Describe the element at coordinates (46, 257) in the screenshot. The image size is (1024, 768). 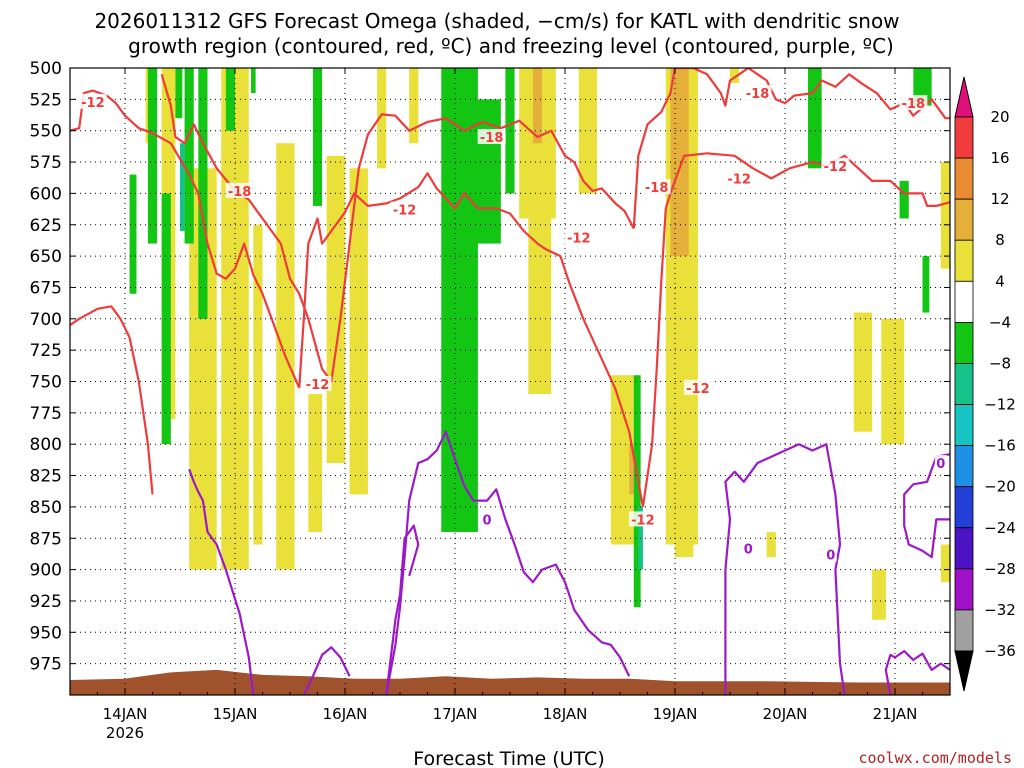
I see `ytick-label-650: 650` at that location.